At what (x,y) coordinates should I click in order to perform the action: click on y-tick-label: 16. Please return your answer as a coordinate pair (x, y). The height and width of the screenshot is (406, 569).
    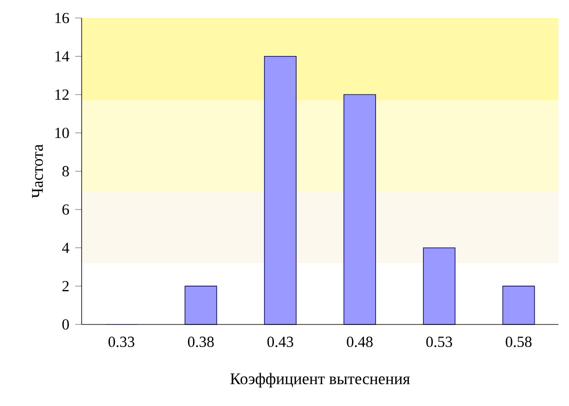
    Looking at the image, I should click on (62, 18).